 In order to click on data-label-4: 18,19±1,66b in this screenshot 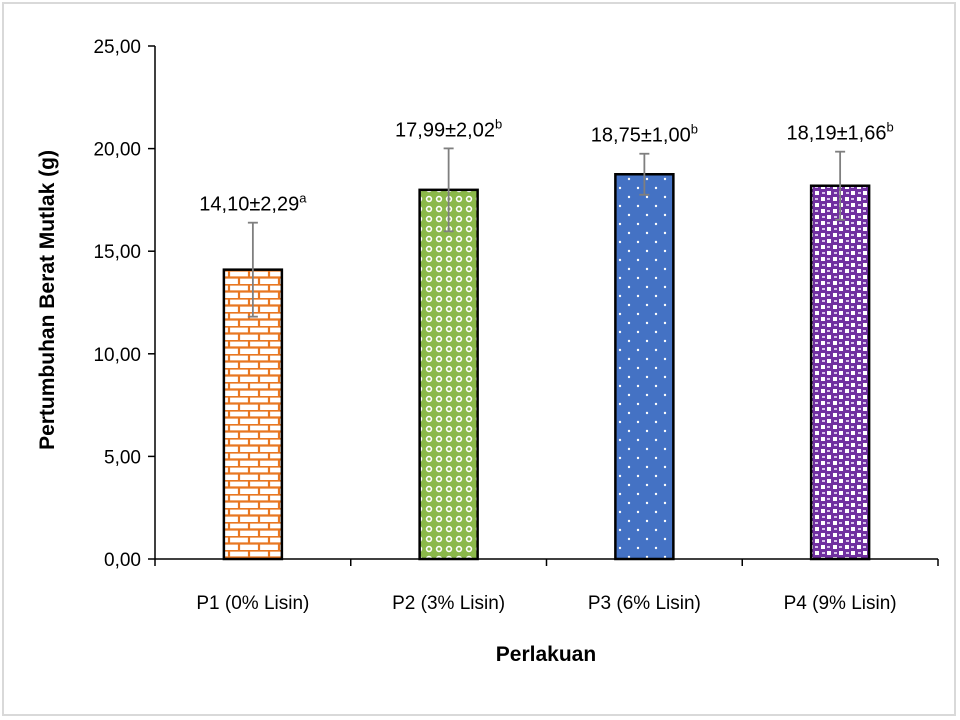, I will do `click(840, 132)`.